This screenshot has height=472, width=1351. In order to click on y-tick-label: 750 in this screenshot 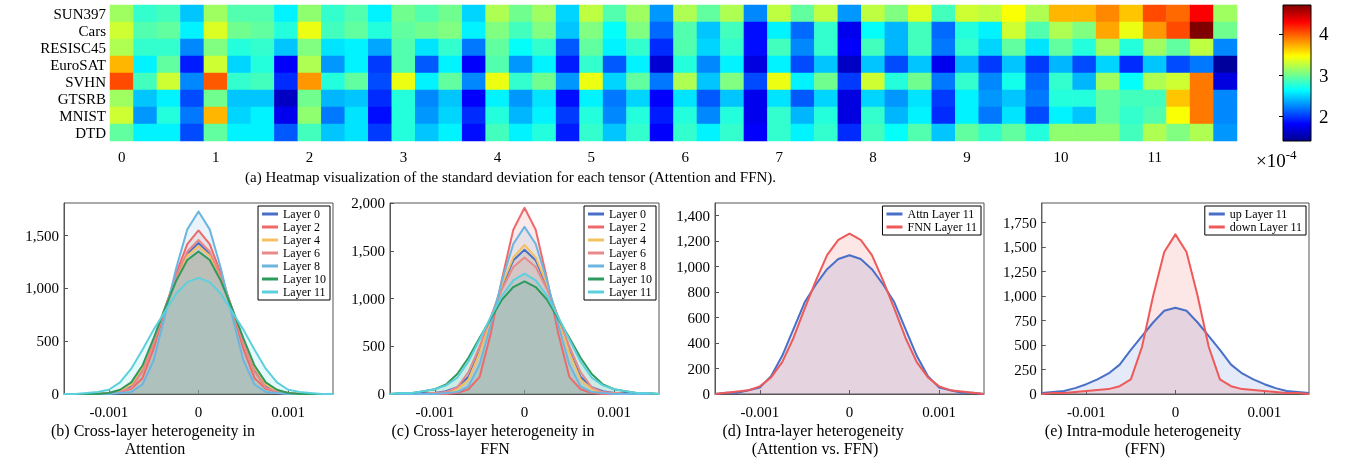, I will do `click(1025, 320)`.